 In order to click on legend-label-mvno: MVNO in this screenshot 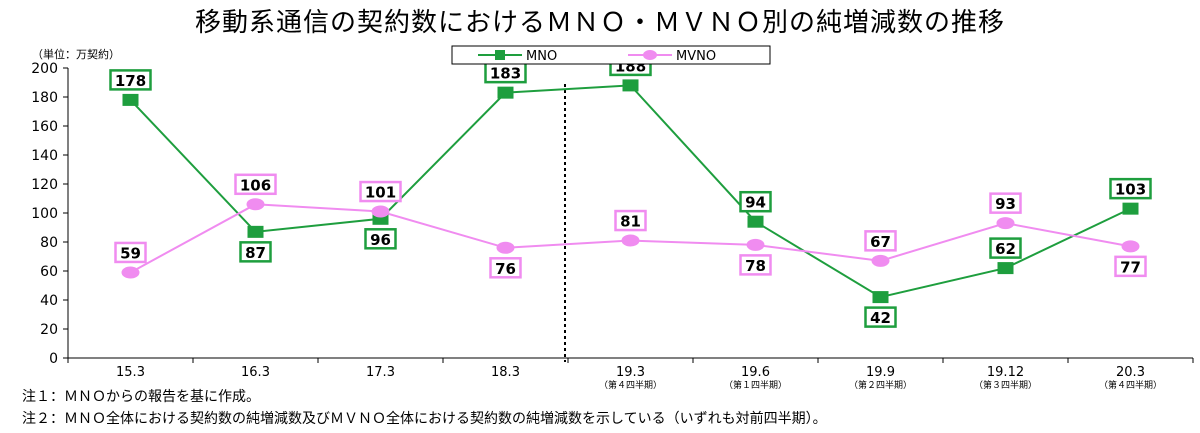, I will do `click(696, 56)`.